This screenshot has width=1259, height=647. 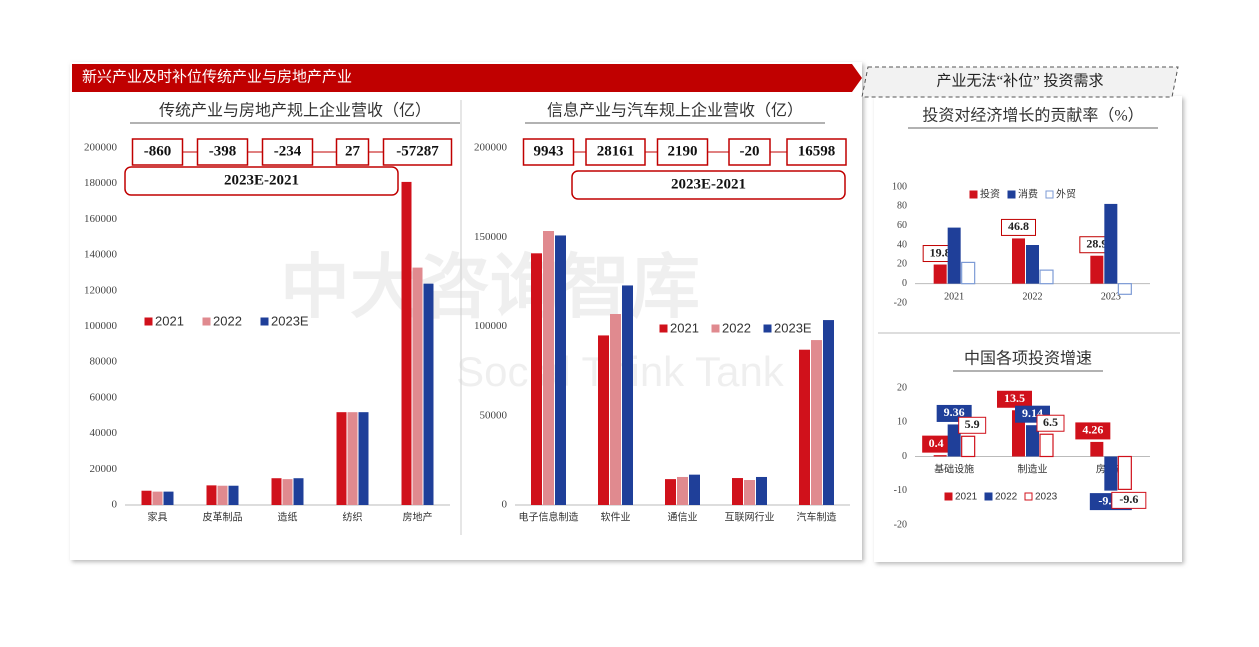 I want to click on x-tick-label: 造纸, so click(x=288, y=516).